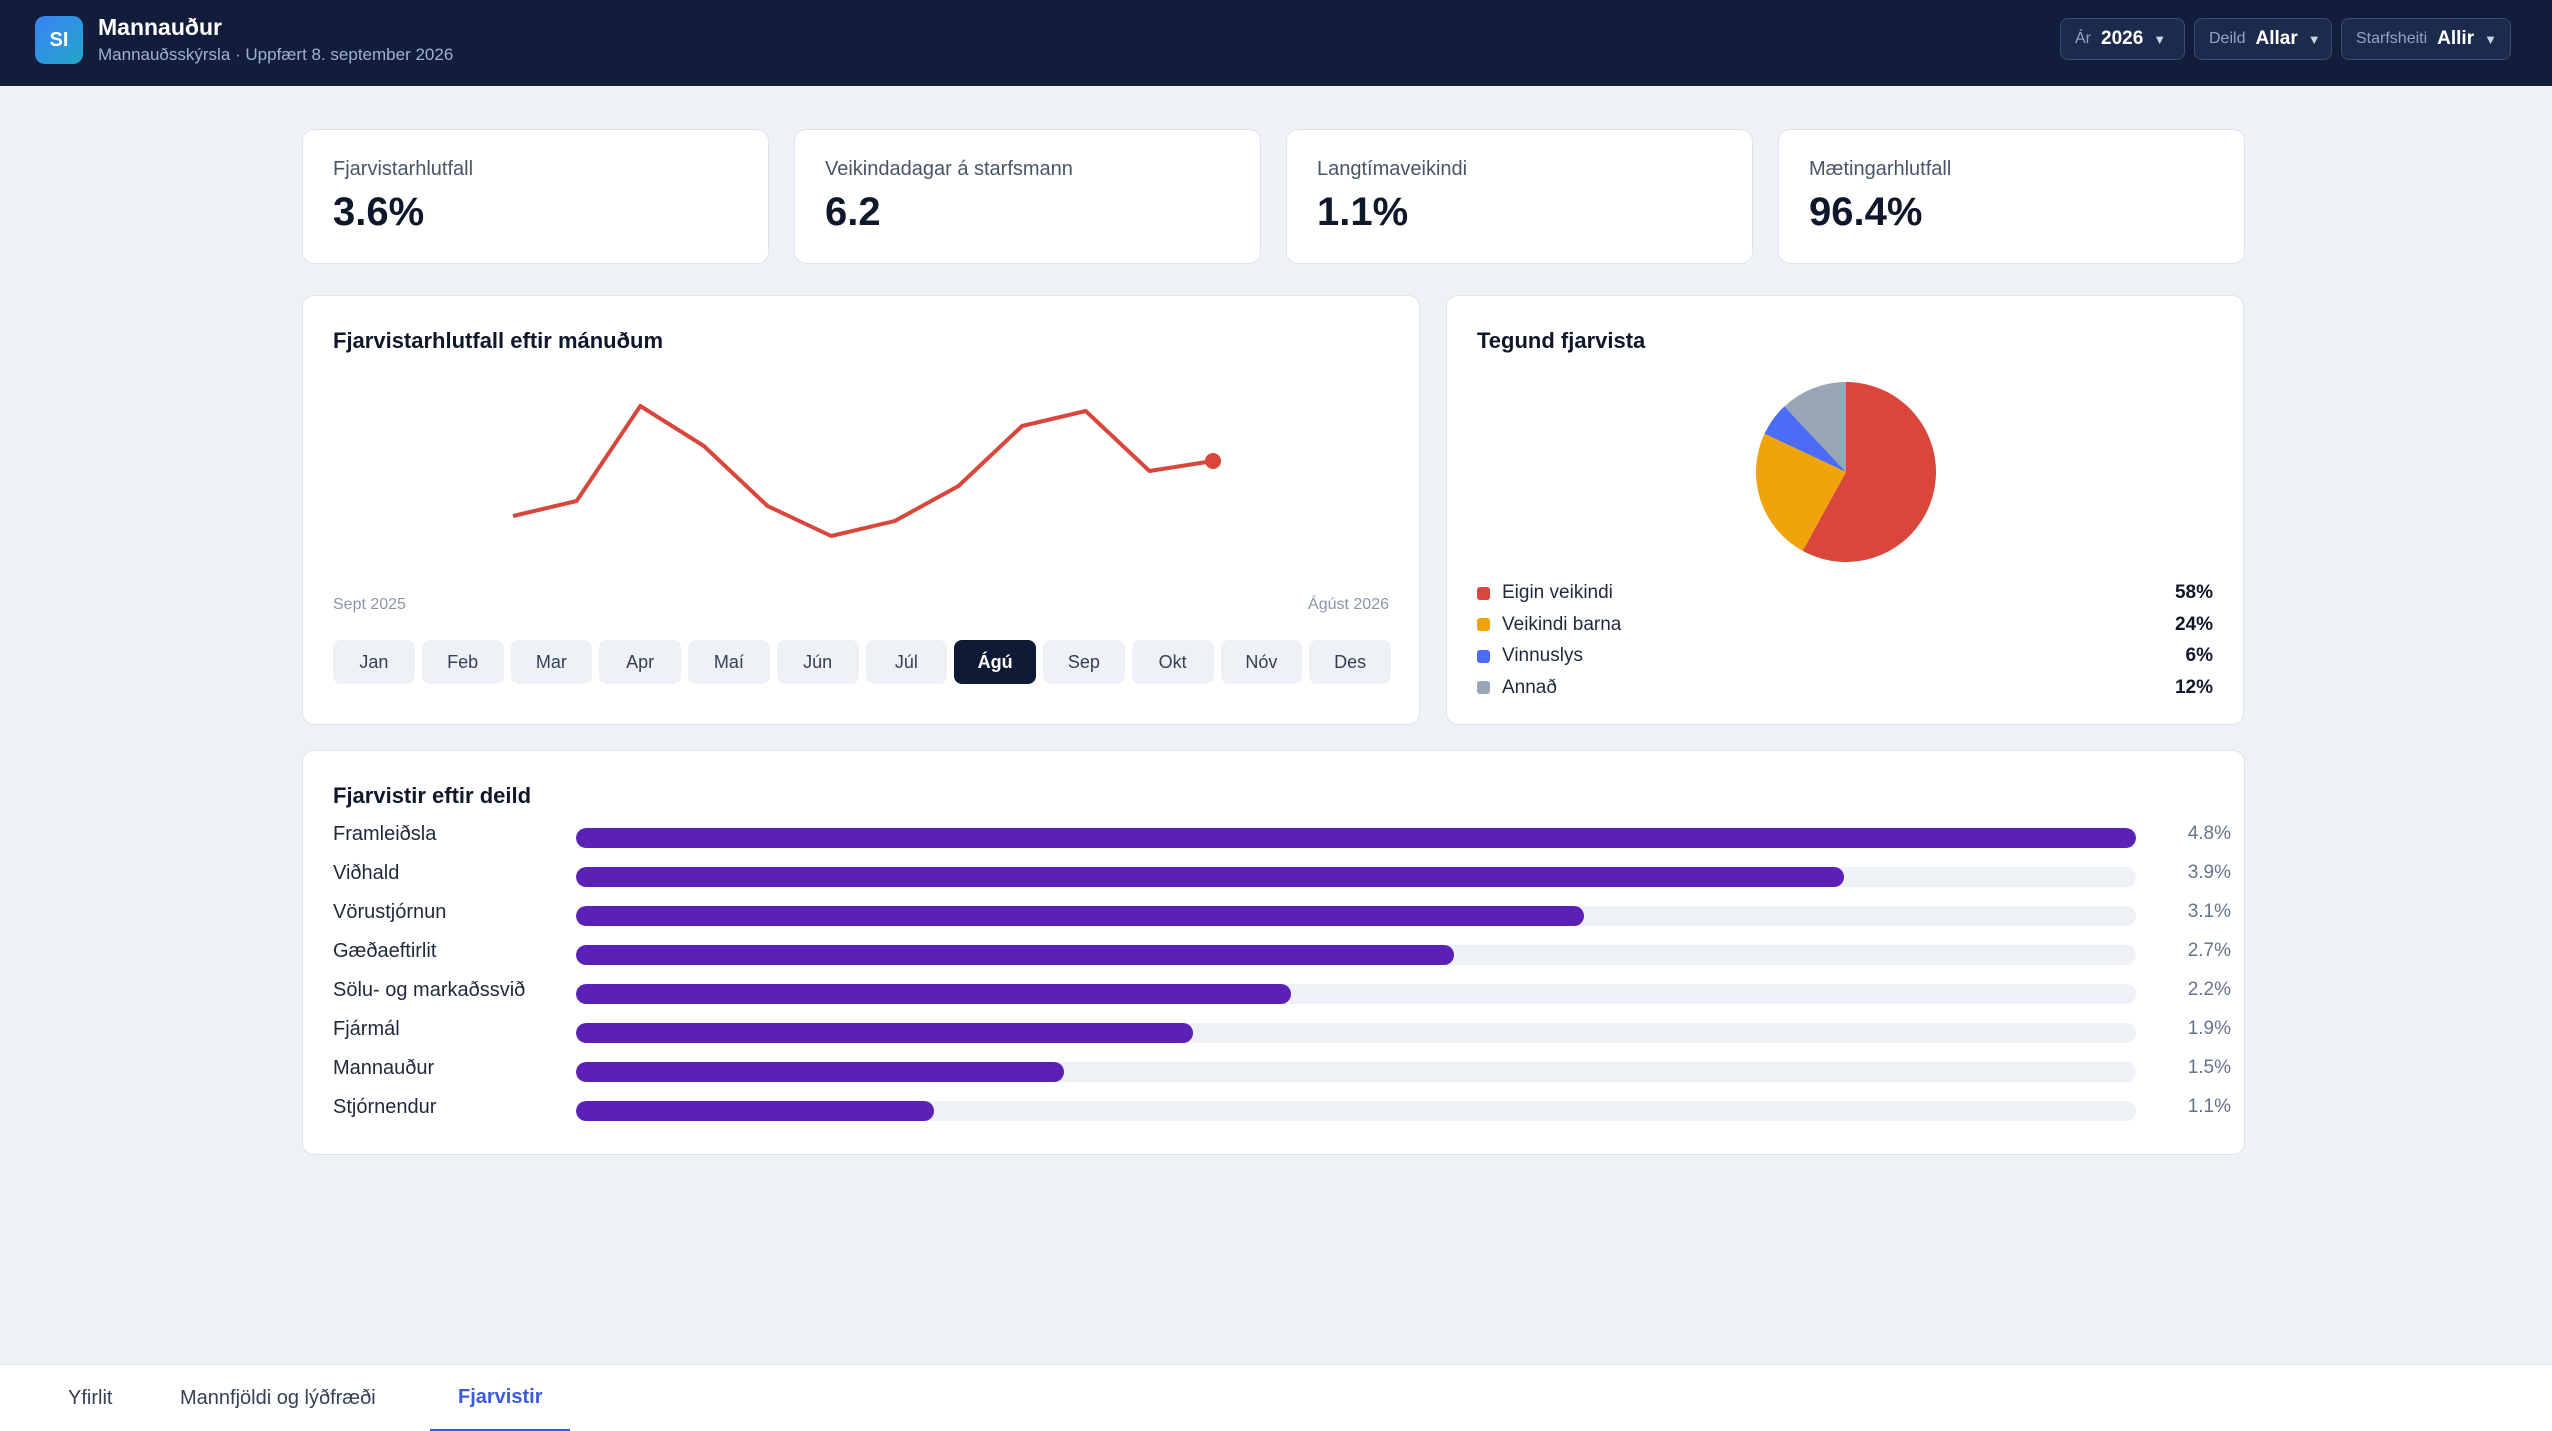 Image resolution: width=2552 pixels, height=1431 pixels. I want to click on month-button: Apr, so click(640, 662).